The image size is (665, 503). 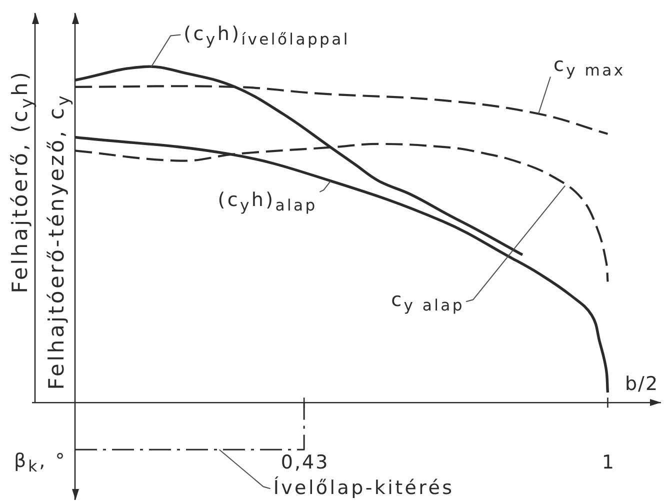 I want to click on text: c$_{y alap}$, so click(x=427, y=302).